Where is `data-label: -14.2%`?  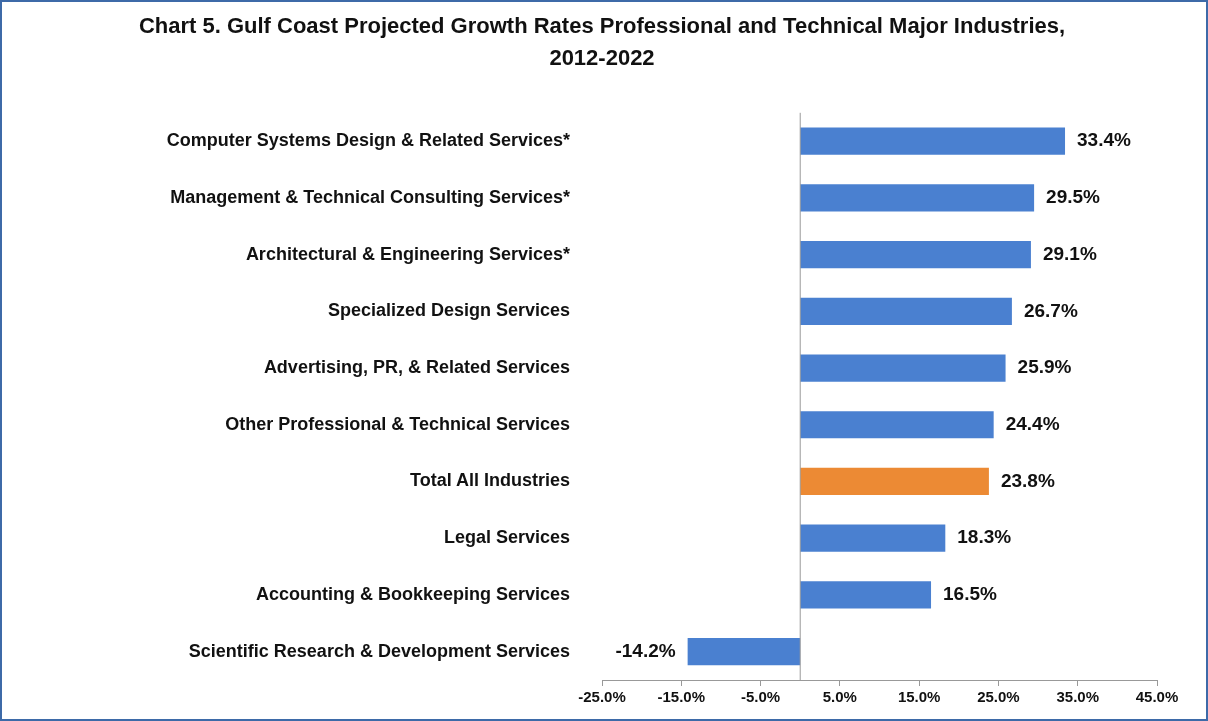 data-label: -14.2% is located at coordinates (645, 650).